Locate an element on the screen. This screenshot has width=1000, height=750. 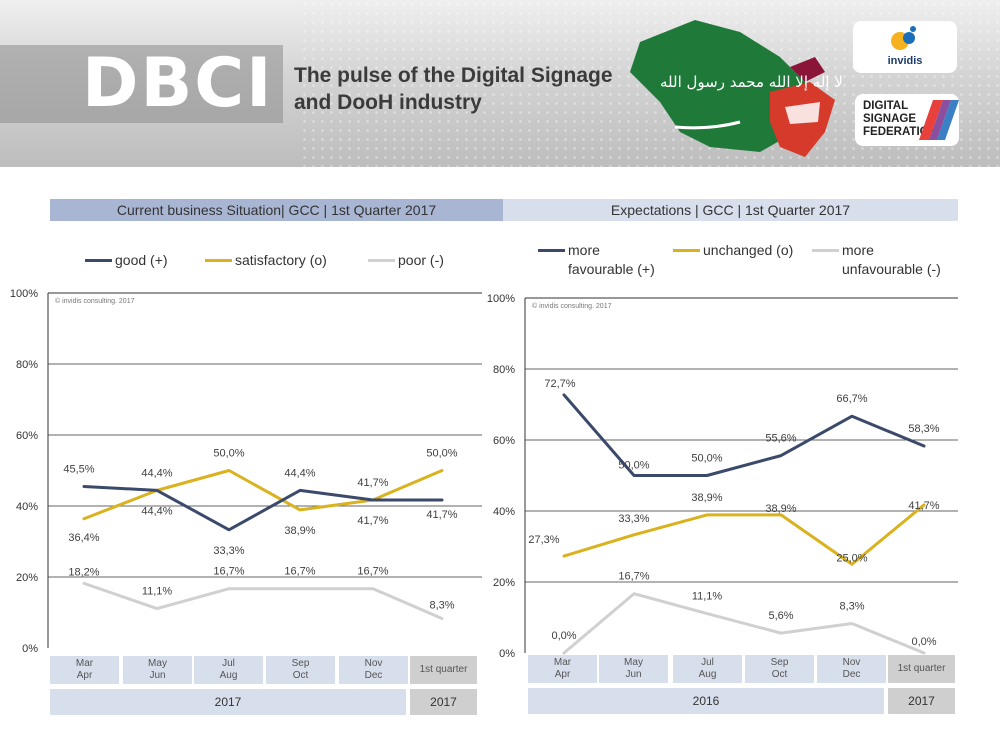
right-y-tick-label: 100% is located at coordinates (501, 299).